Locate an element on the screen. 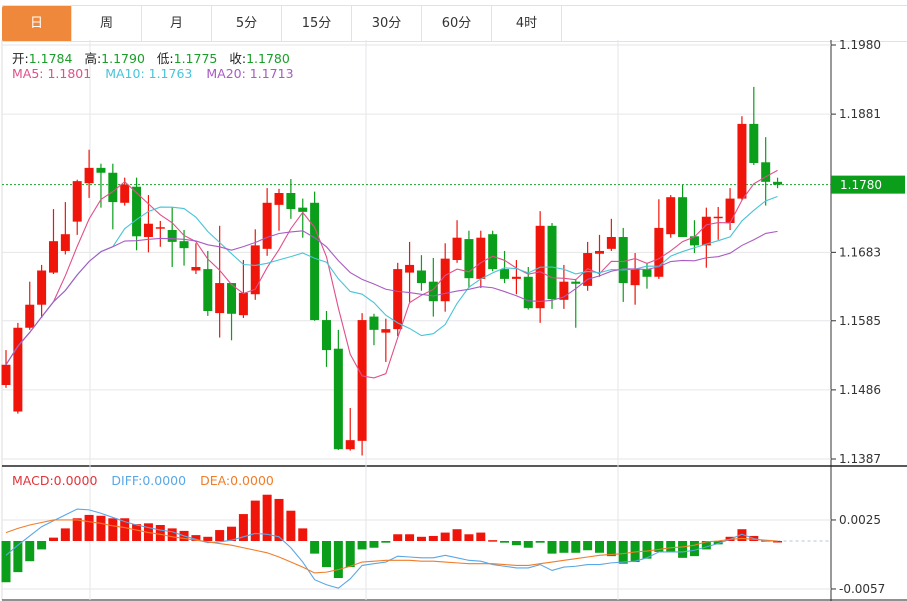 The height and width of the screenshot is (601, 907). high-label: 高: is located at coordinates (93, 58).